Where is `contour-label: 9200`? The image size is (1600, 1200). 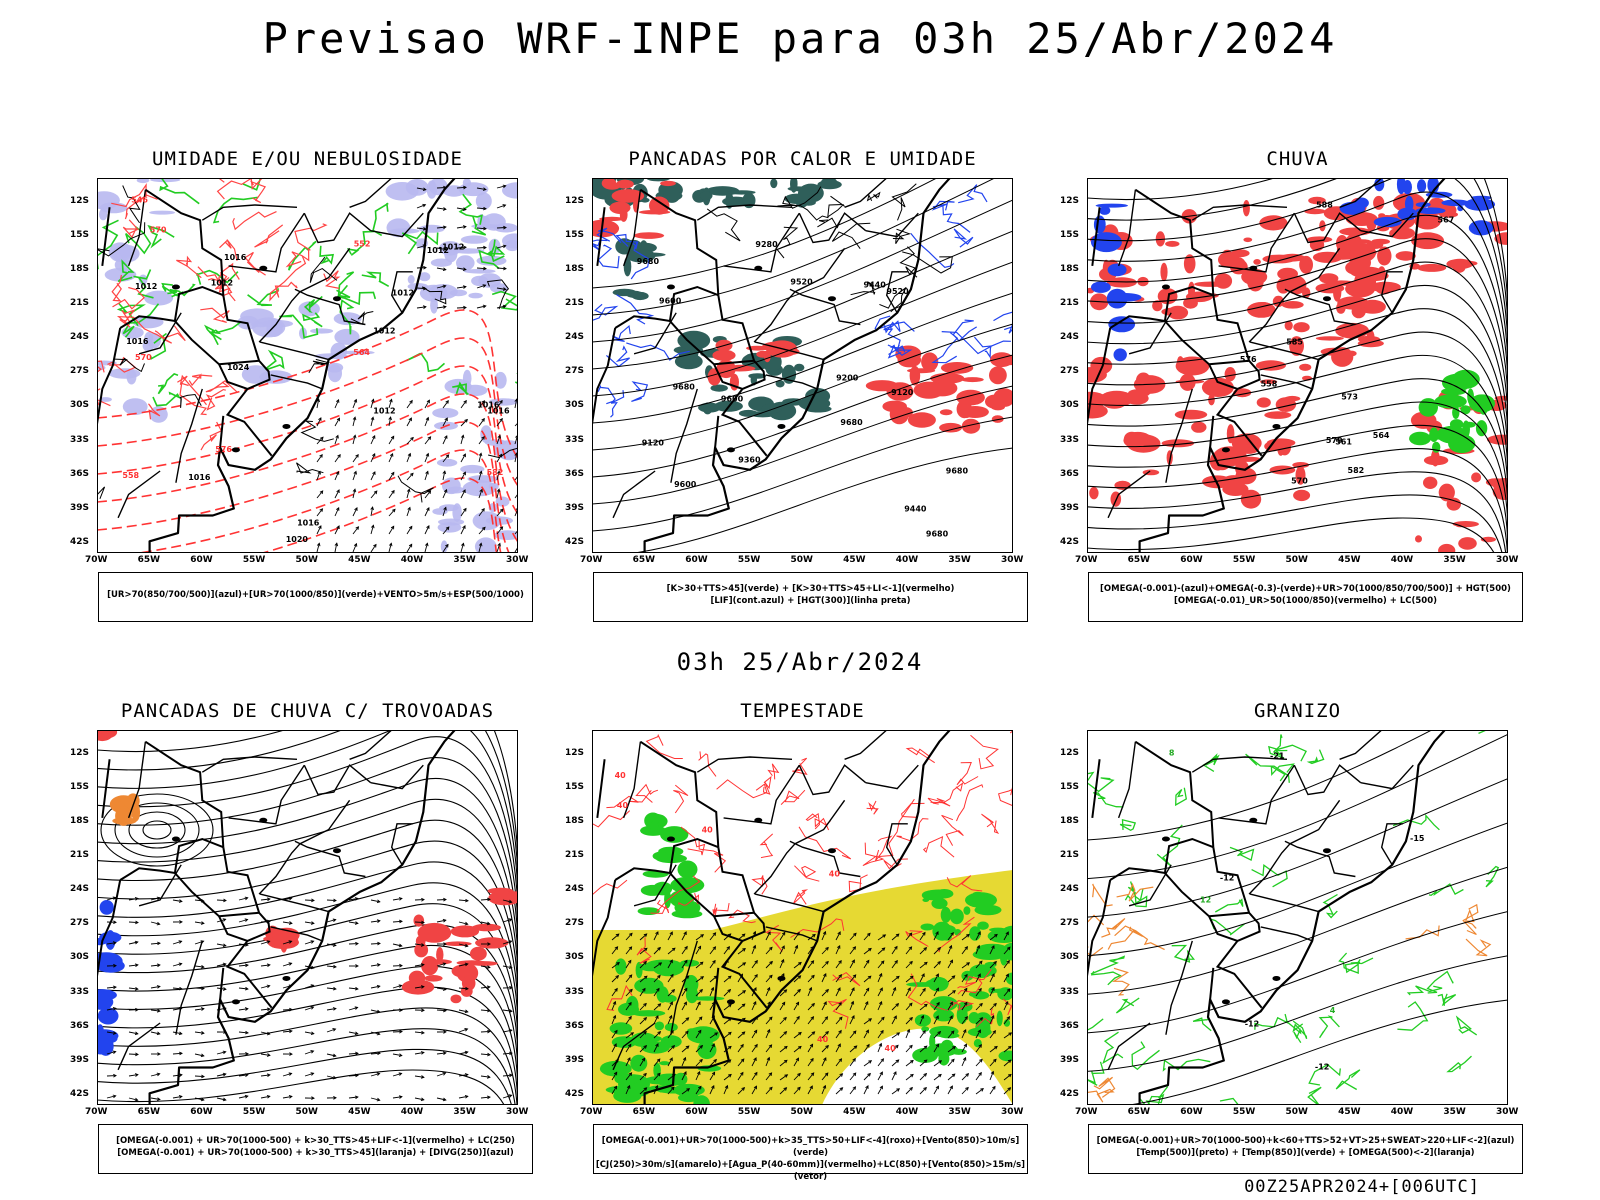 contour-label: 9200 is located at coordinates (847, 378).